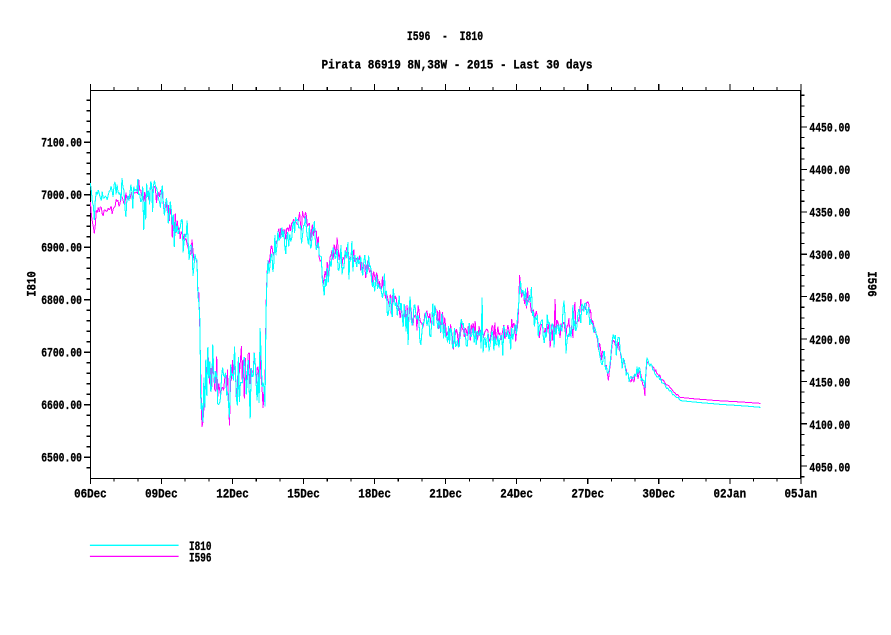  I want to click on svg-text: 6800.00, so click(61, 301).